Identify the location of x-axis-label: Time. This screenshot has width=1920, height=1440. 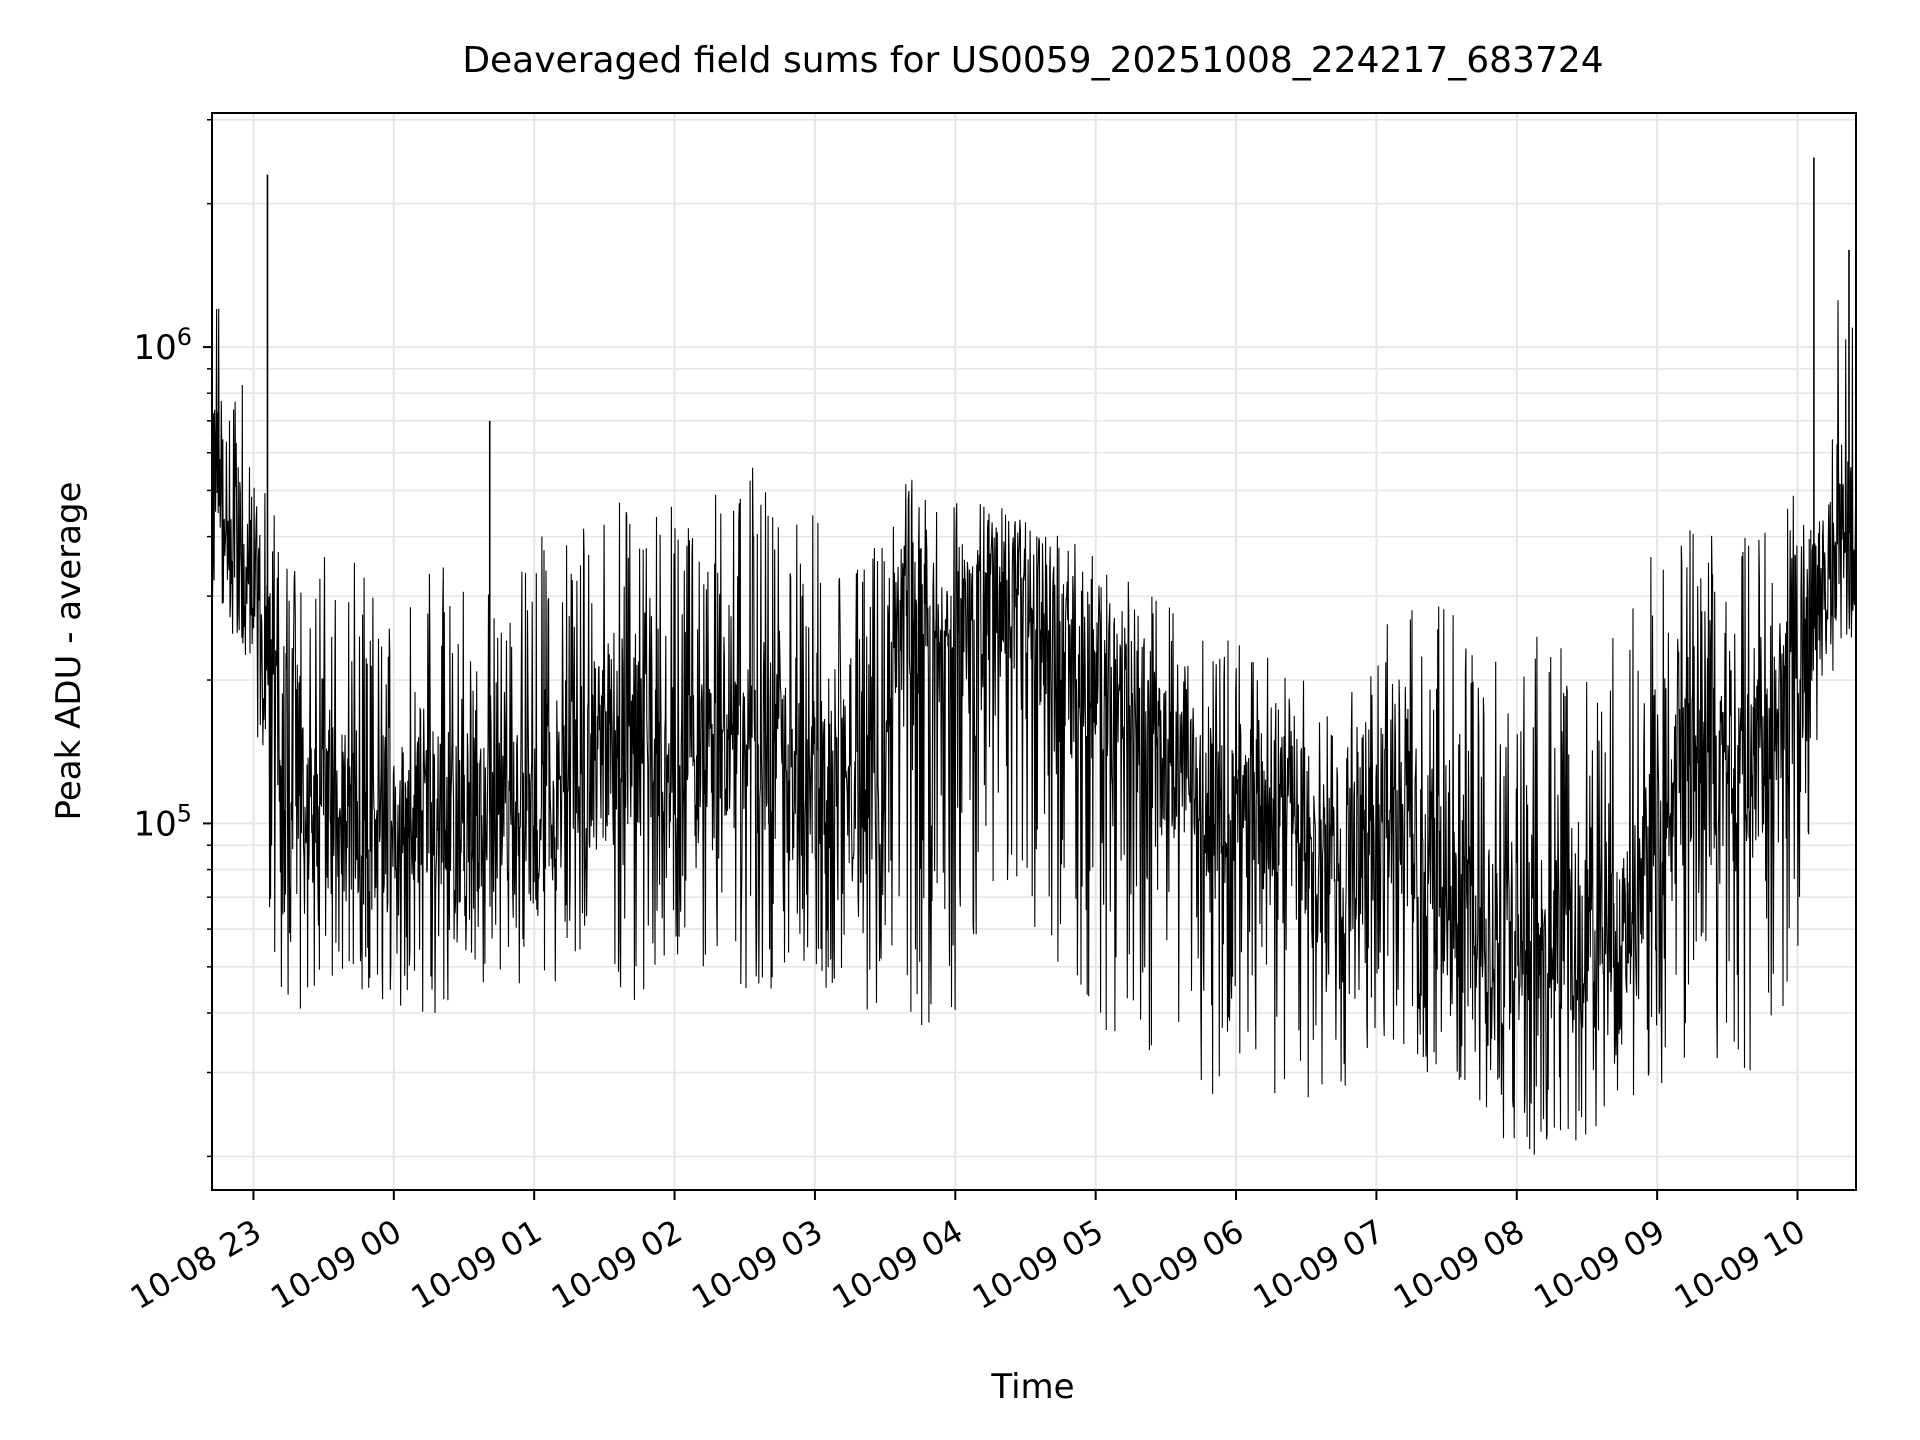
(1032, 1387).